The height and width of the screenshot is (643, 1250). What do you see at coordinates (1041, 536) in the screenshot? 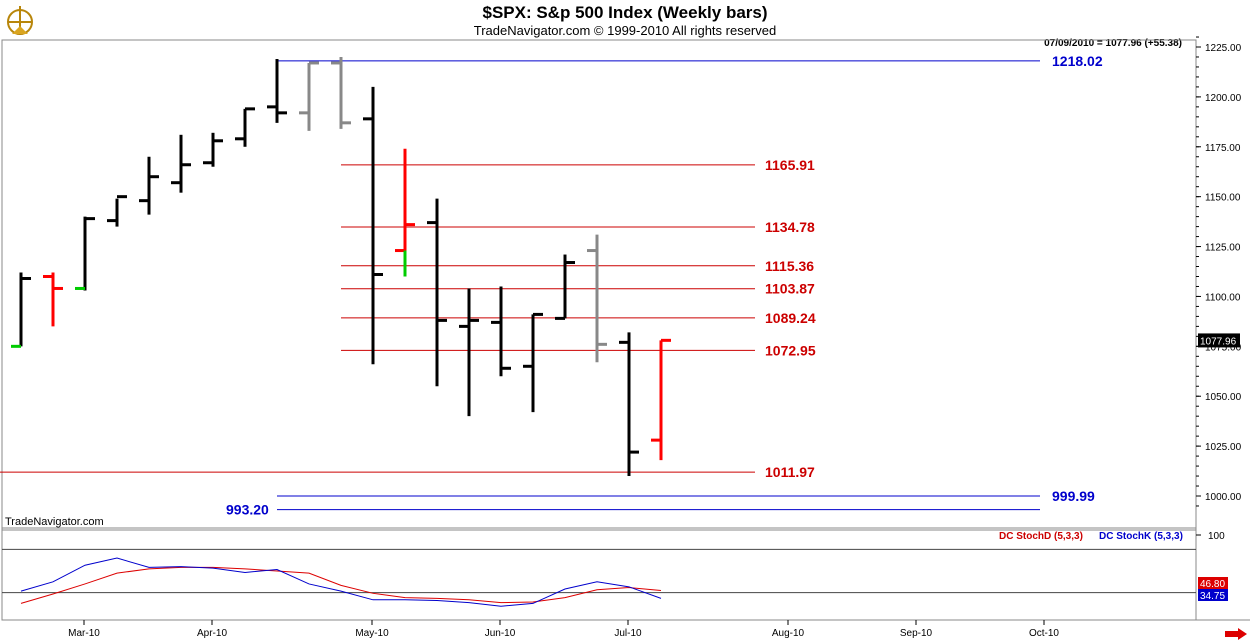
I see `legend-stoch-d: DC StochD (5,3,3)` at bounding box center [1041, 536].